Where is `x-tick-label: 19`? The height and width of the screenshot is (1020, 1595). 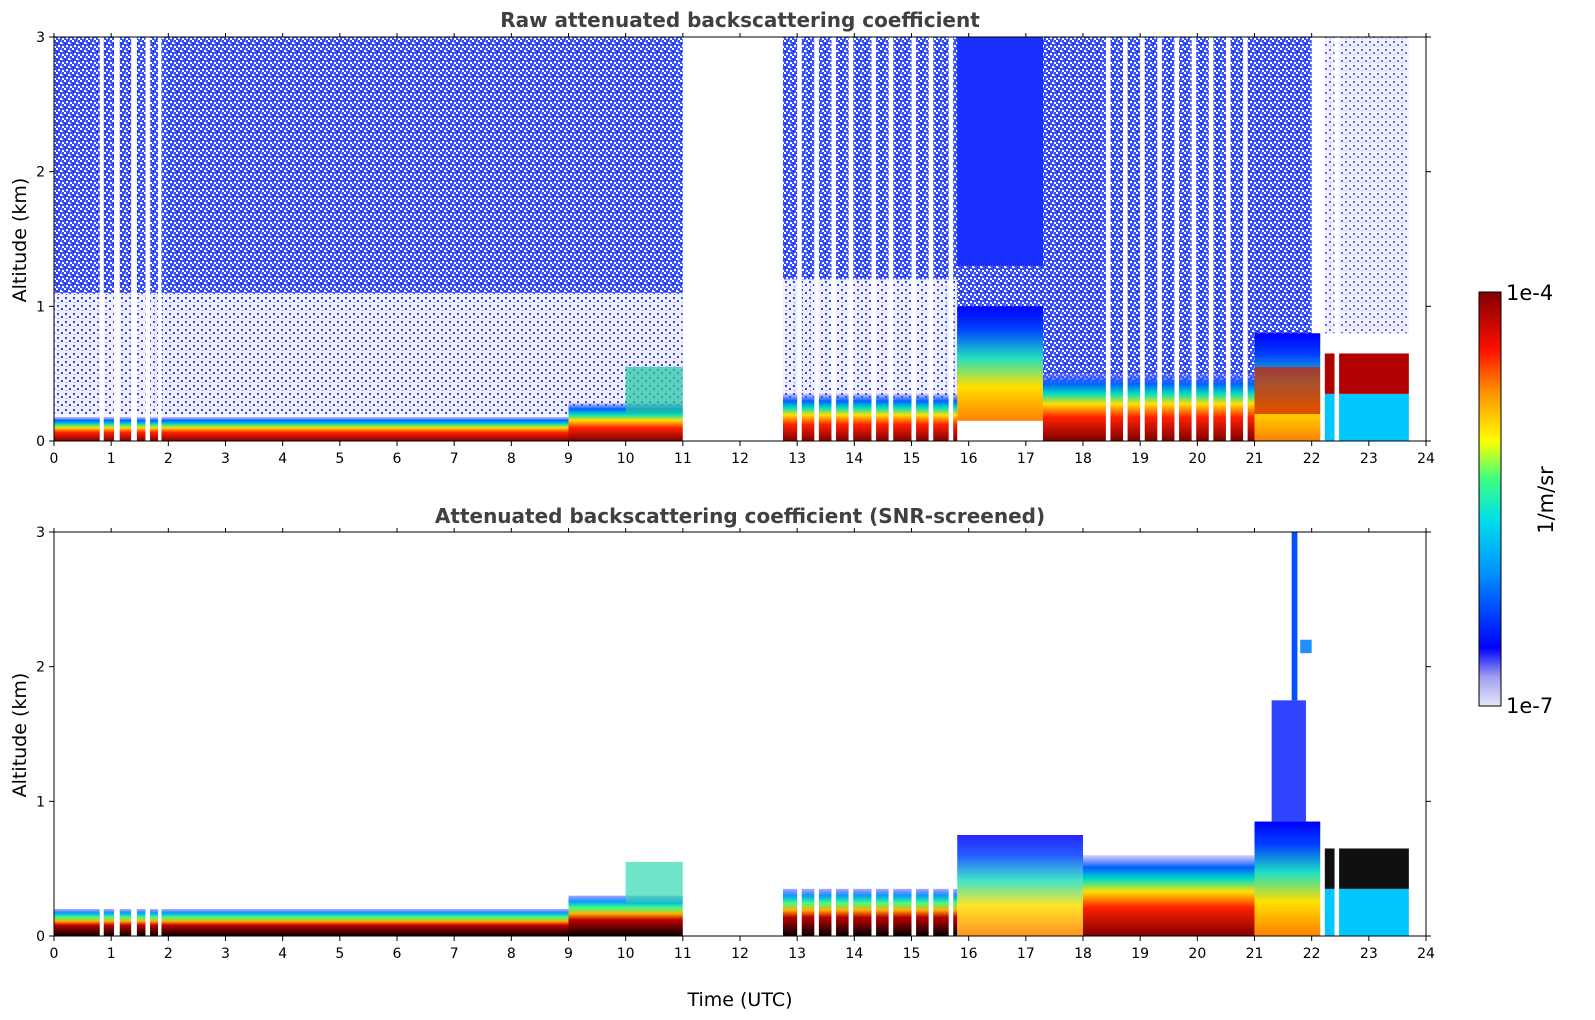
x-tick-label: 19 is located at coordinates (1140, 954).